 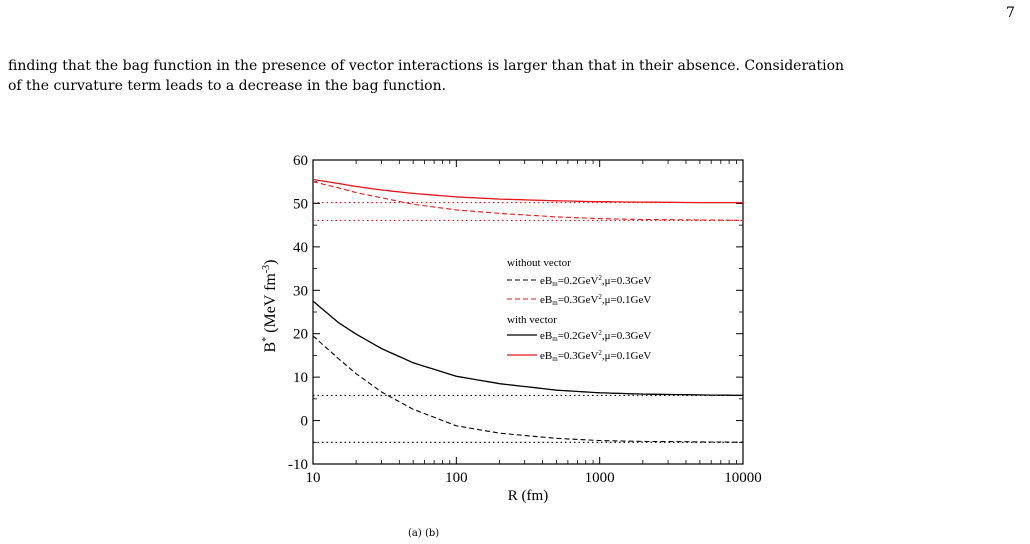 What do you see at coordinates (743, 478) in the screenshot?
I see `x-tick-label: 10000` at bounding box center [743, 478].